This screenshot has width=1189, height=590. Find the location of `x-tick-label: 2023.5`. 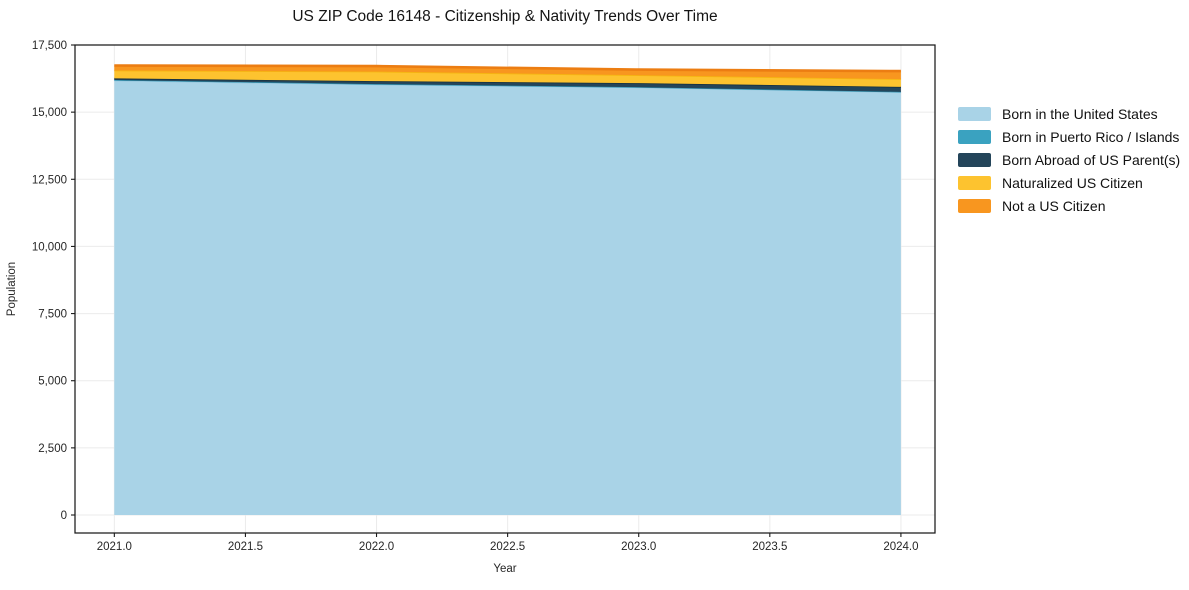

x-tick-label: 2023.5 is located at coordinates (769, 547).